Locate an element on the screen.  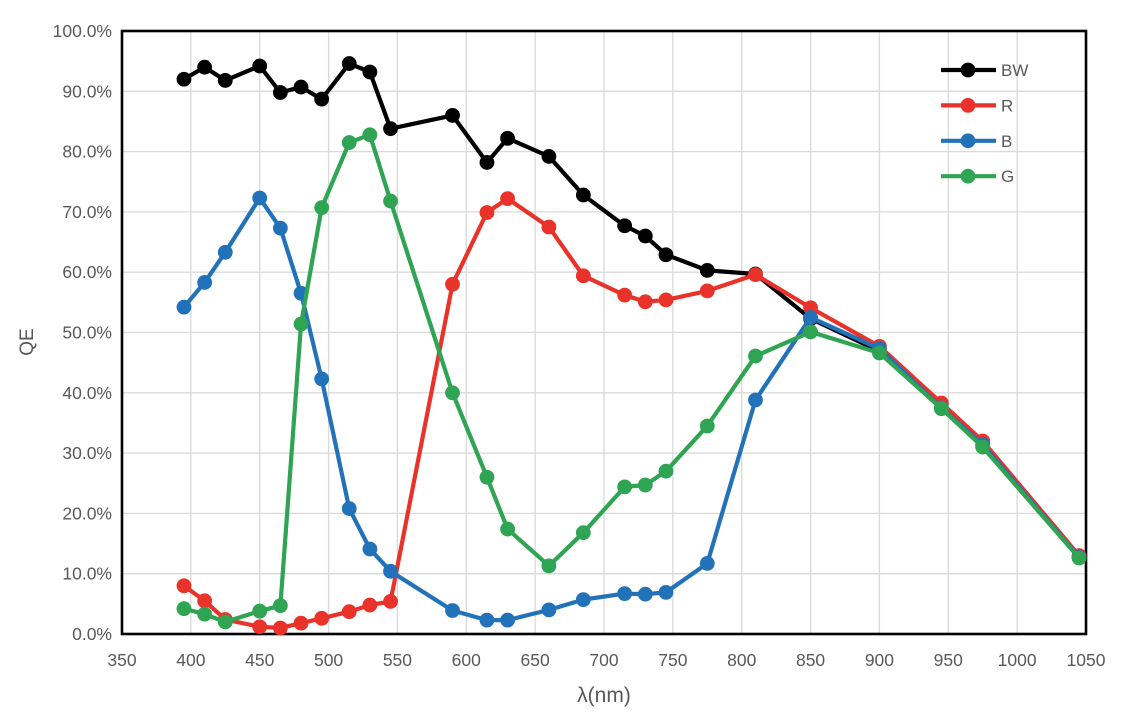
x-tick-label: 1050 is located at coordinates (1086, 660).